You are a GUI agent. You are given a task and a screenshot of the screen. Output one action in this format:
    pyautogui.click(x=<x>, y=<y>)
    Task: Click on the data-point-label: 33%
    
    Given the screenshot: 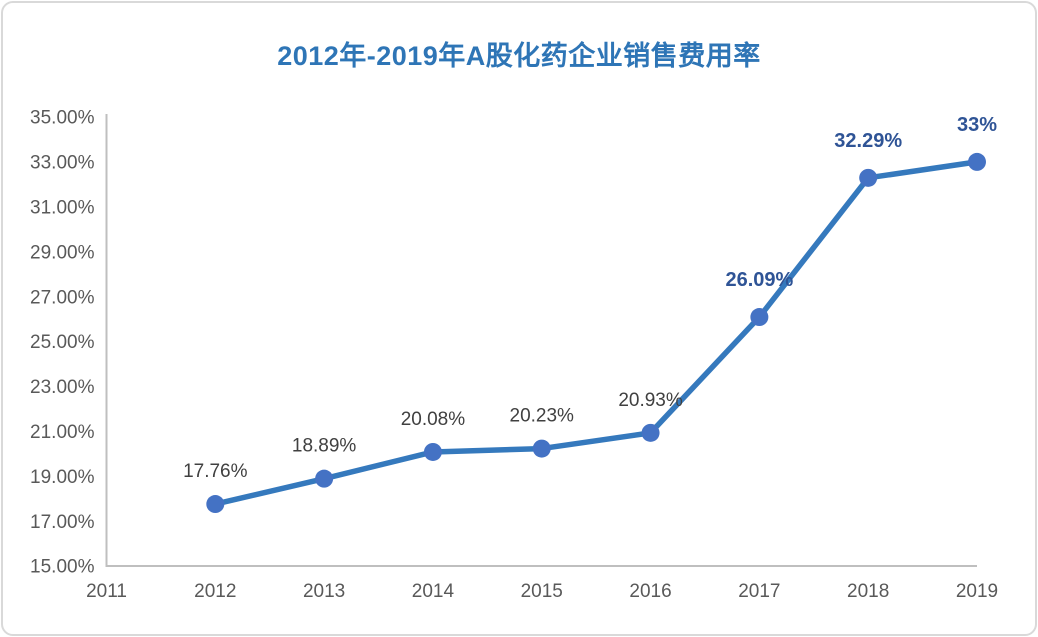 What is the action you would take?
    pyautogui.click(x=977, y=125)
    